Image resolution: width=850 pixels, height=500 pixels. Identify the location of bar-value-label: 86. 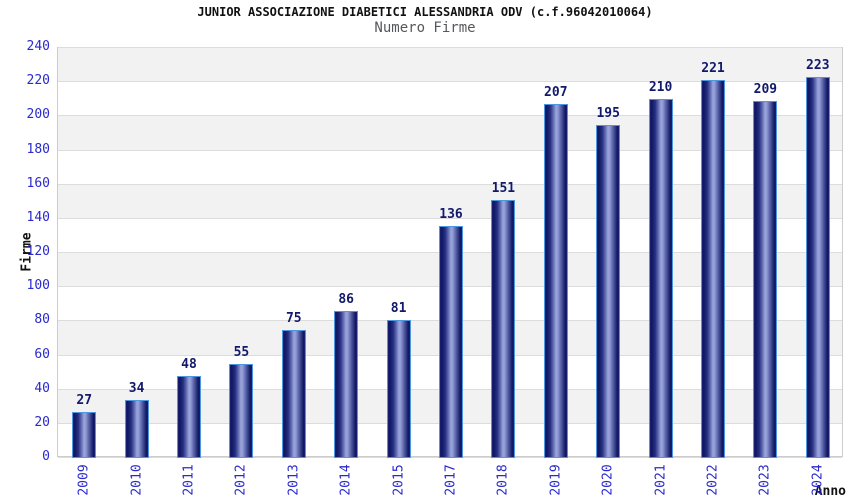
(346, 300).